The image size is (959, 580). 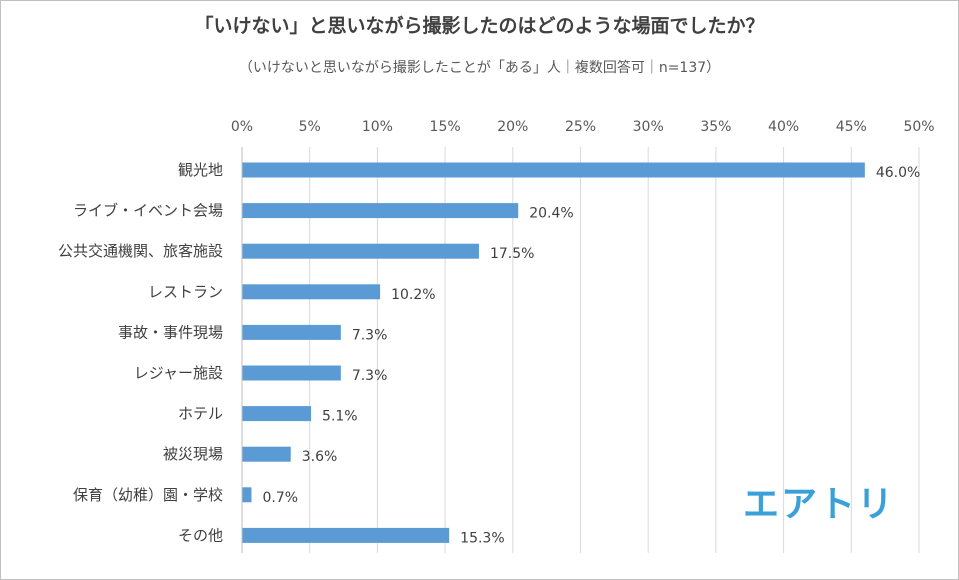 I want to click on data-label: 10.2%, so click(x=413, y=295).